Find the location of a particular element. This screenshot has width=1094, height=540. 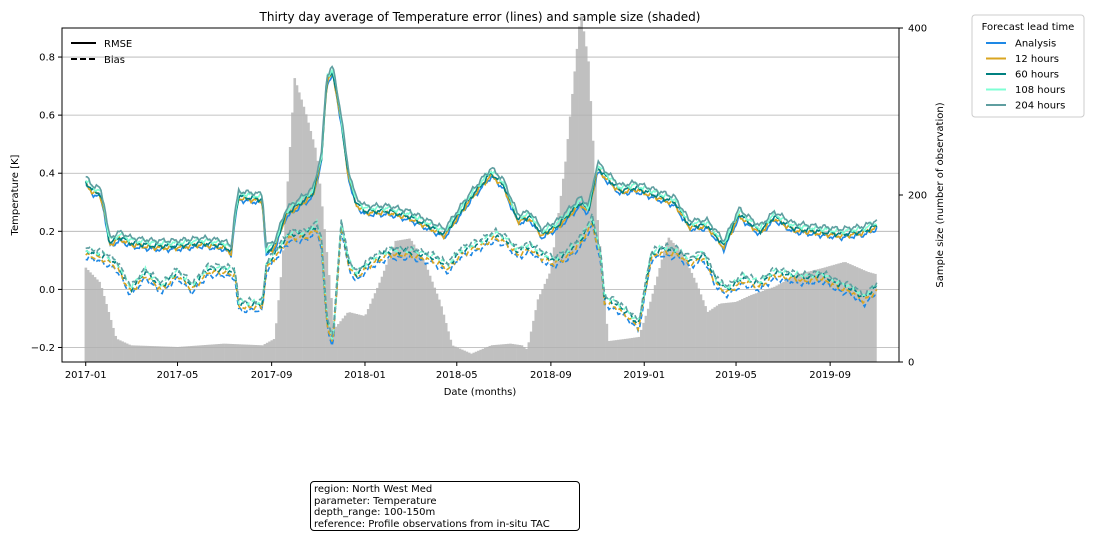

legend-label-108-hours: 108 hours is located at coordinates (1040, 90).